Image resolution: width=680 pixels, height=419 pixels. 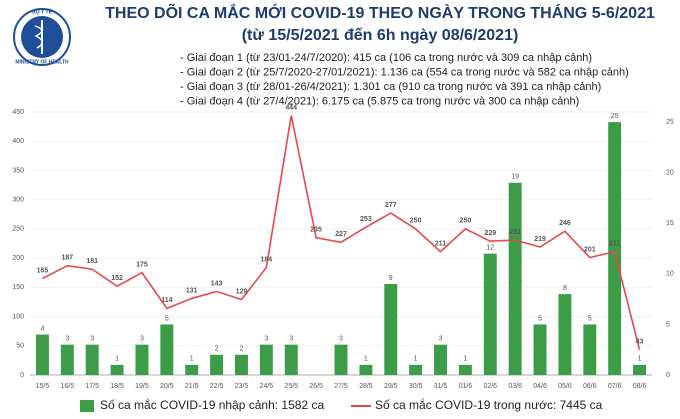 I want to click on x-tick-label: 08/6, so click(x=640, y=386).